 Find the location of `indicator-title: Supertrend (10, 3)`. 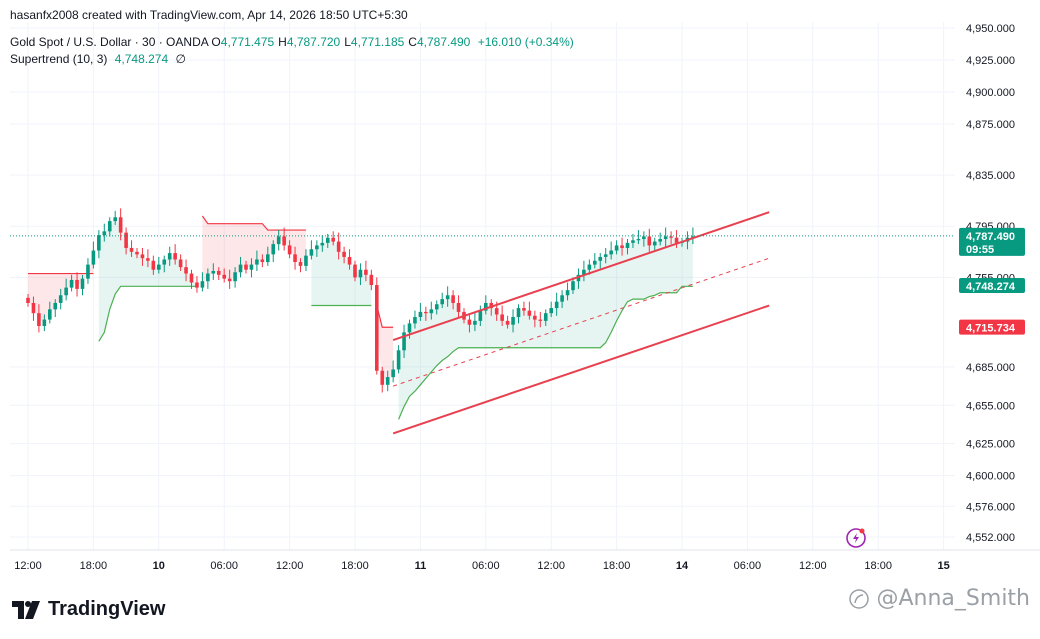

indicator-title: Supertrend (10, 3) is located at coordinates (59, 59).